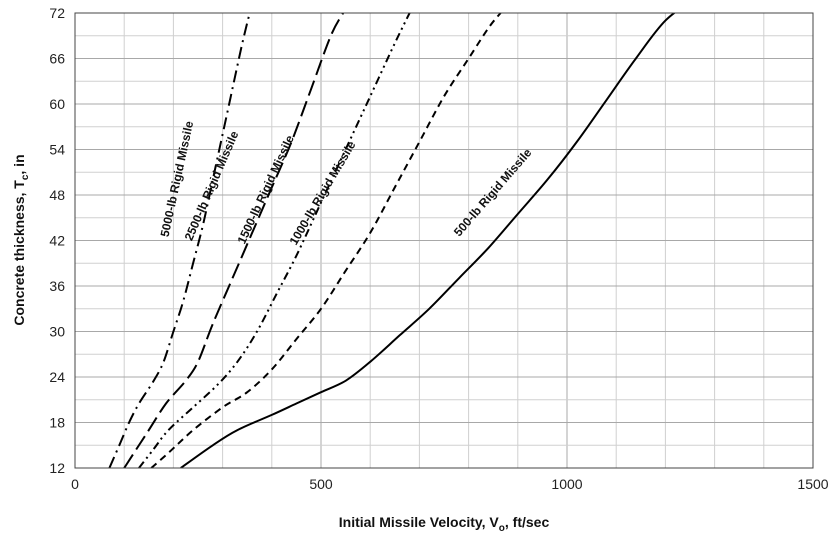  Describe the element at coordinates (493, 192) in the screenshot. I see `series-label-4: 500-lb Rigid Missile` at that location.